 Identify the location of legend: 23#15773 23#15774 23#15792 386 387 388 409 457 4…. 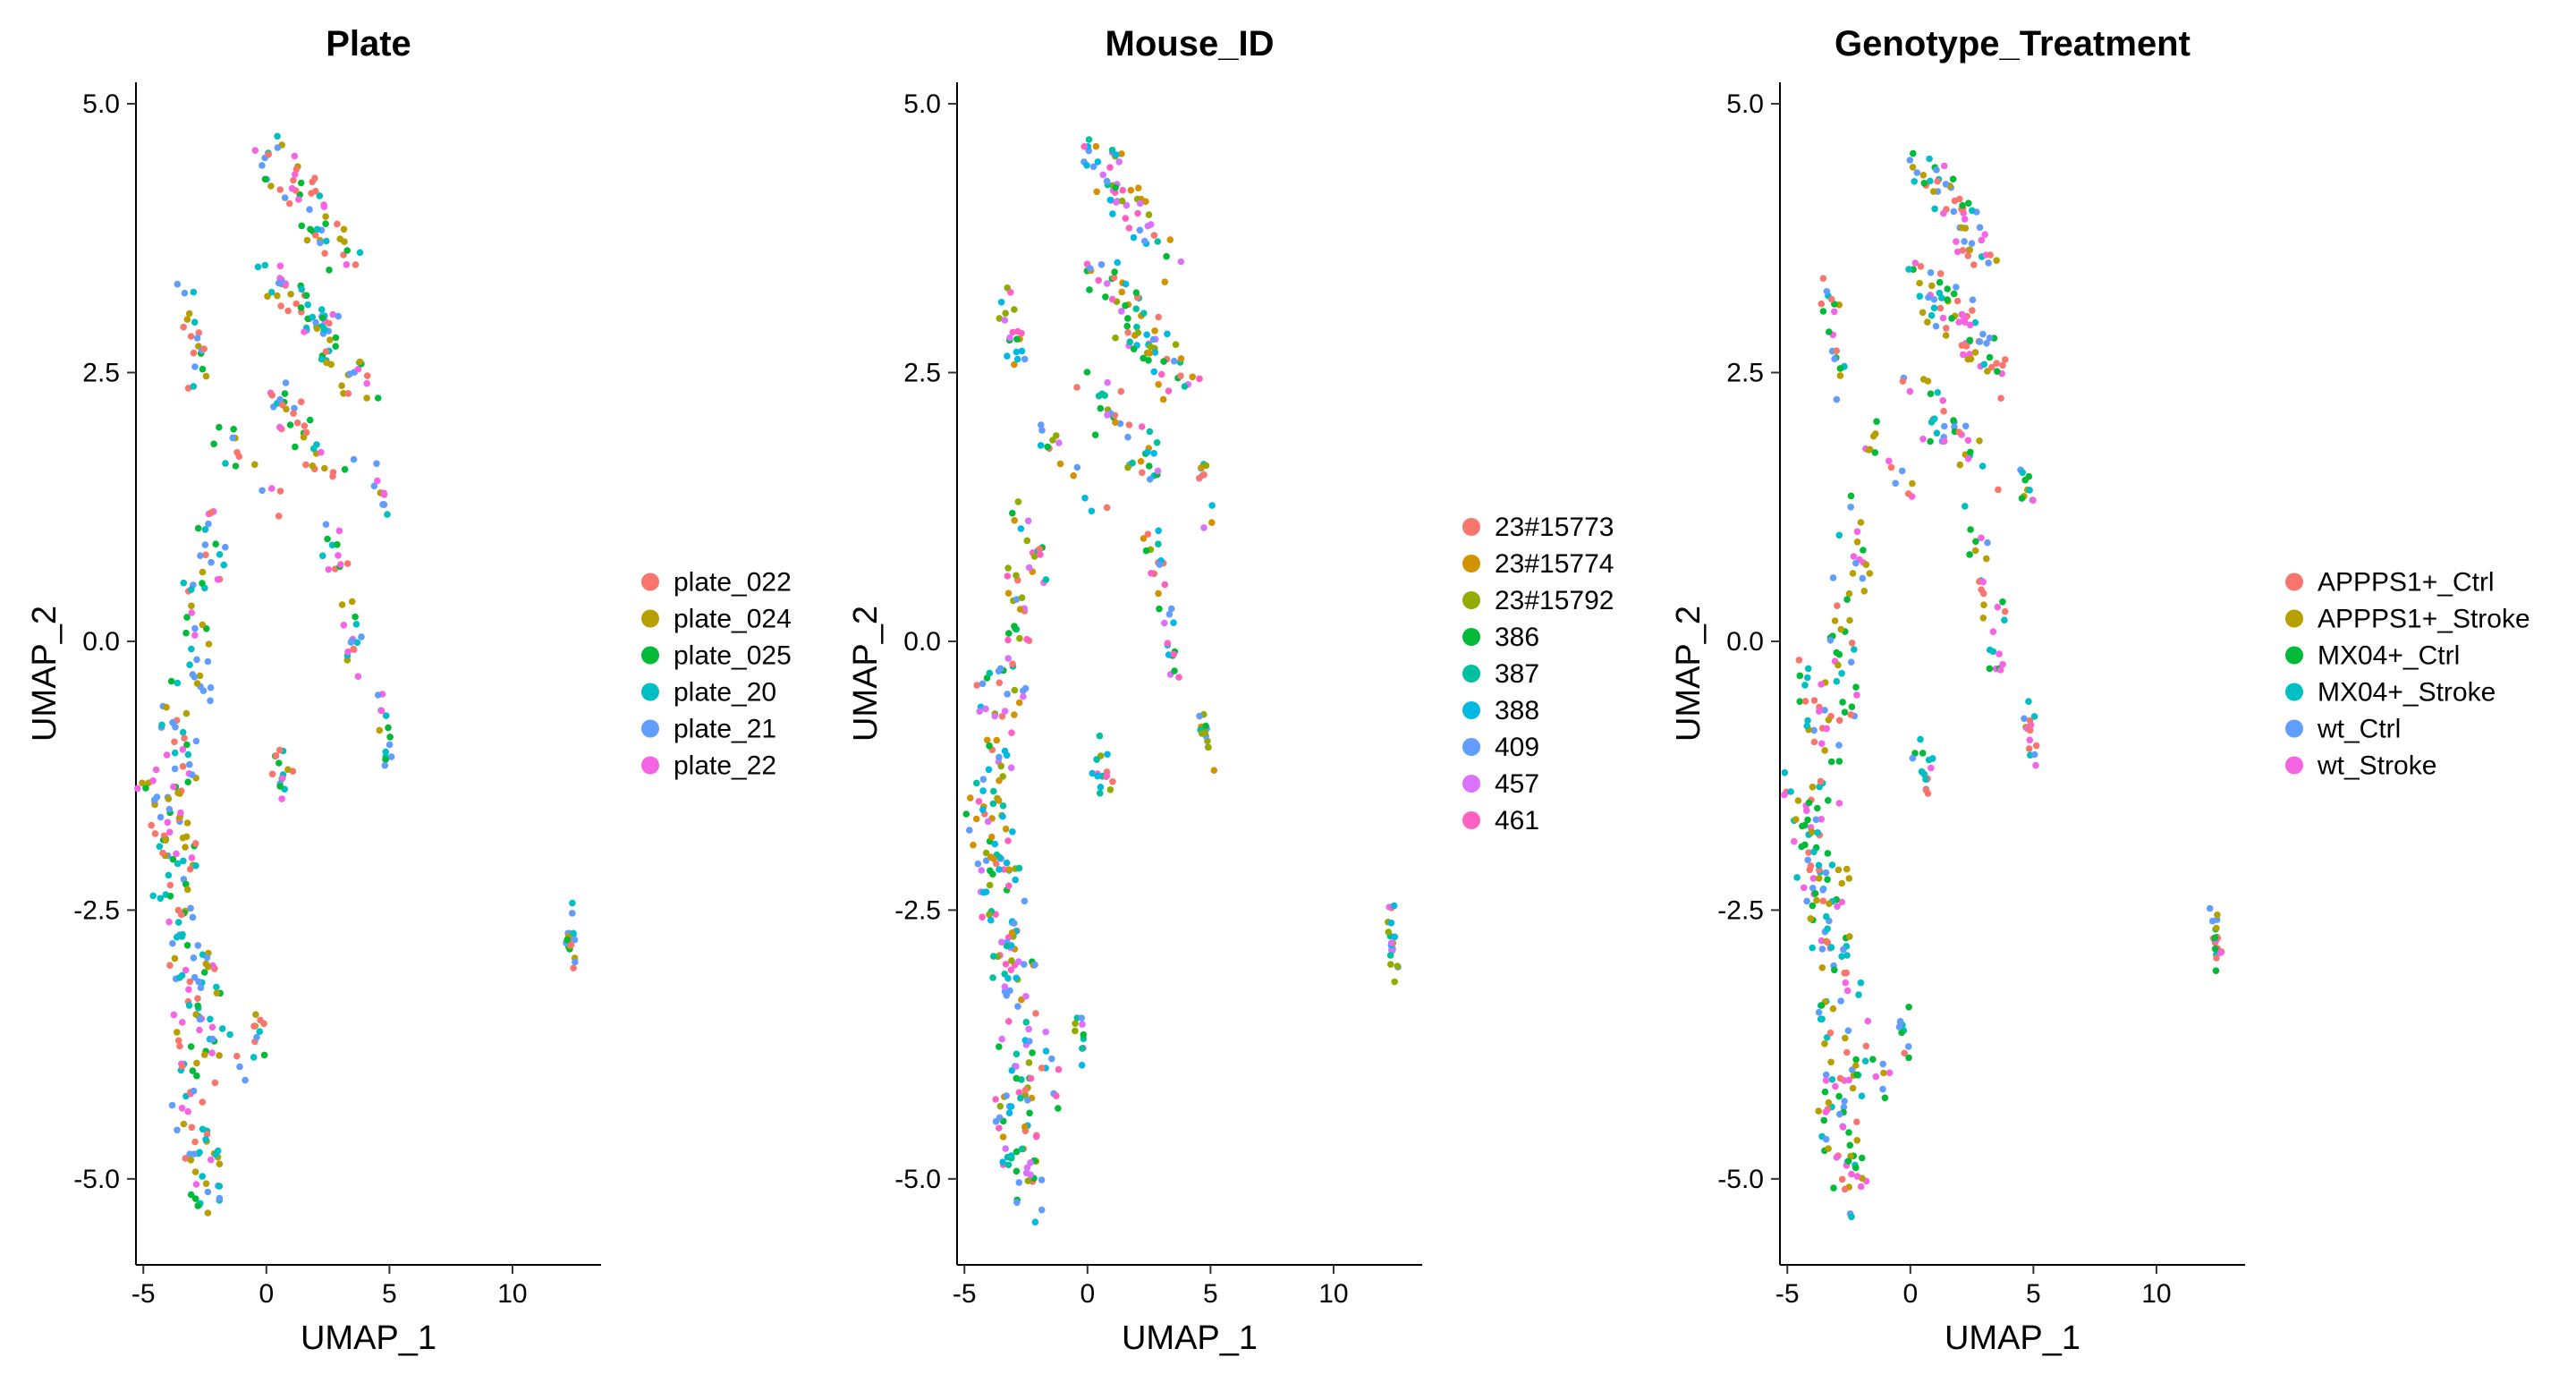
(1538, 674).